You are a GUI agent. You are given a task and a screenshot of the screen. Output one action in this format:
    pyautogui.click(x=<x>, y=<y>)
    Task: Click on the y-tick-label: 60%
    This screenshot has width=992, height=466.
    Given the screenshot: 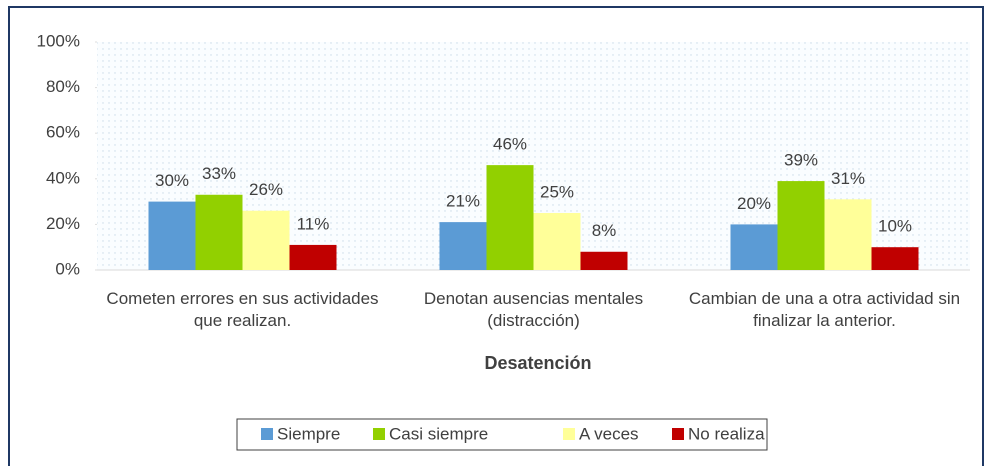 What is the action you would take?
    pyautogui.click(x=63, y=132)
    